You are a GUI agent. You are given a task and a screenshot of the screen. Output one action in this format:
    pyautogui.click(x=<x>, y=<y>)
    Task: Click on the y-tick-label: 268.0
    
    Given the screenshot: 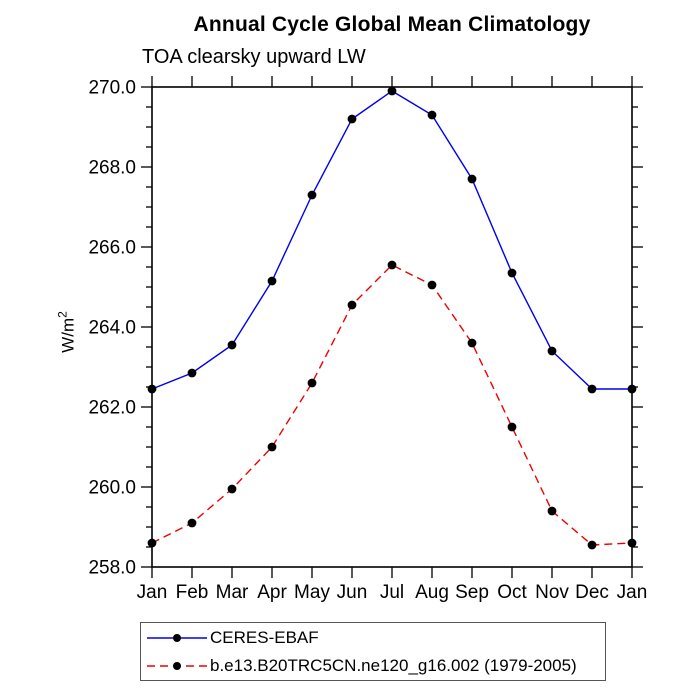 What is the action you would take?
    pyautogui.click(x=112, y=168)
    